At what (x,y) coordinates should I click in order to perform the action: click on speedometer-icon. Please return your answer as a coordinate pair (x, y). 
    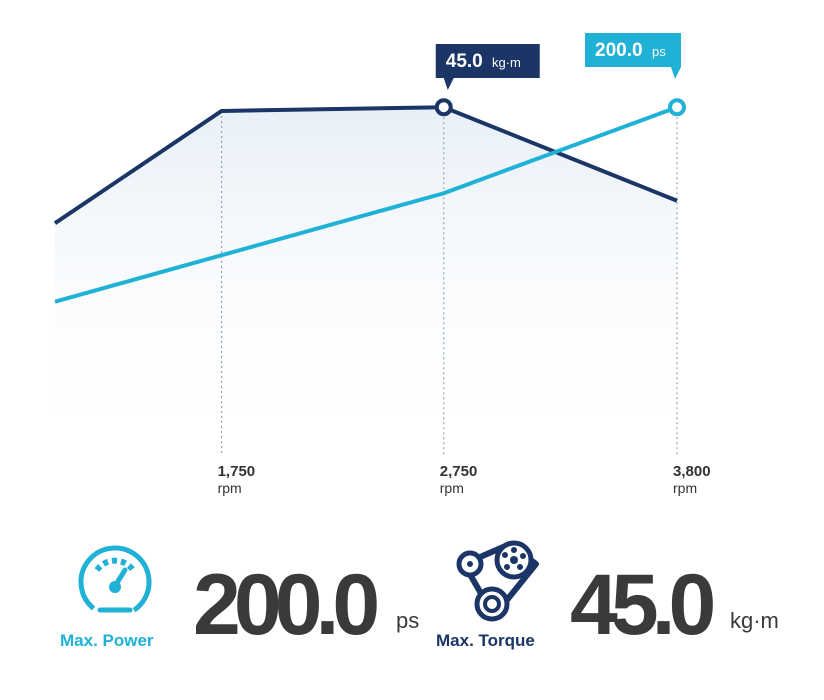
    Looking at the image, I should click on (115, 582).